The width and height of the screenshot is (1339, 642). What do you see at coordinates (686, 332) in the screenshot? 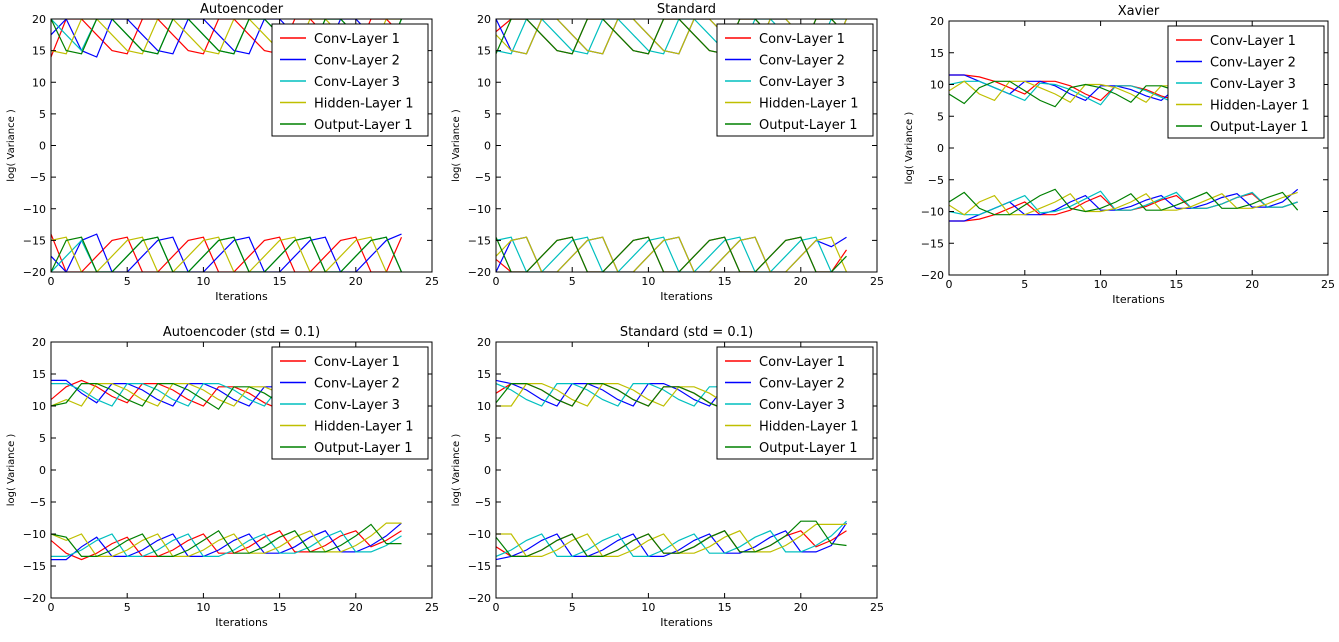
I see `chart-title: Standard (std = 0.1)` at bounding box center [686, 332].